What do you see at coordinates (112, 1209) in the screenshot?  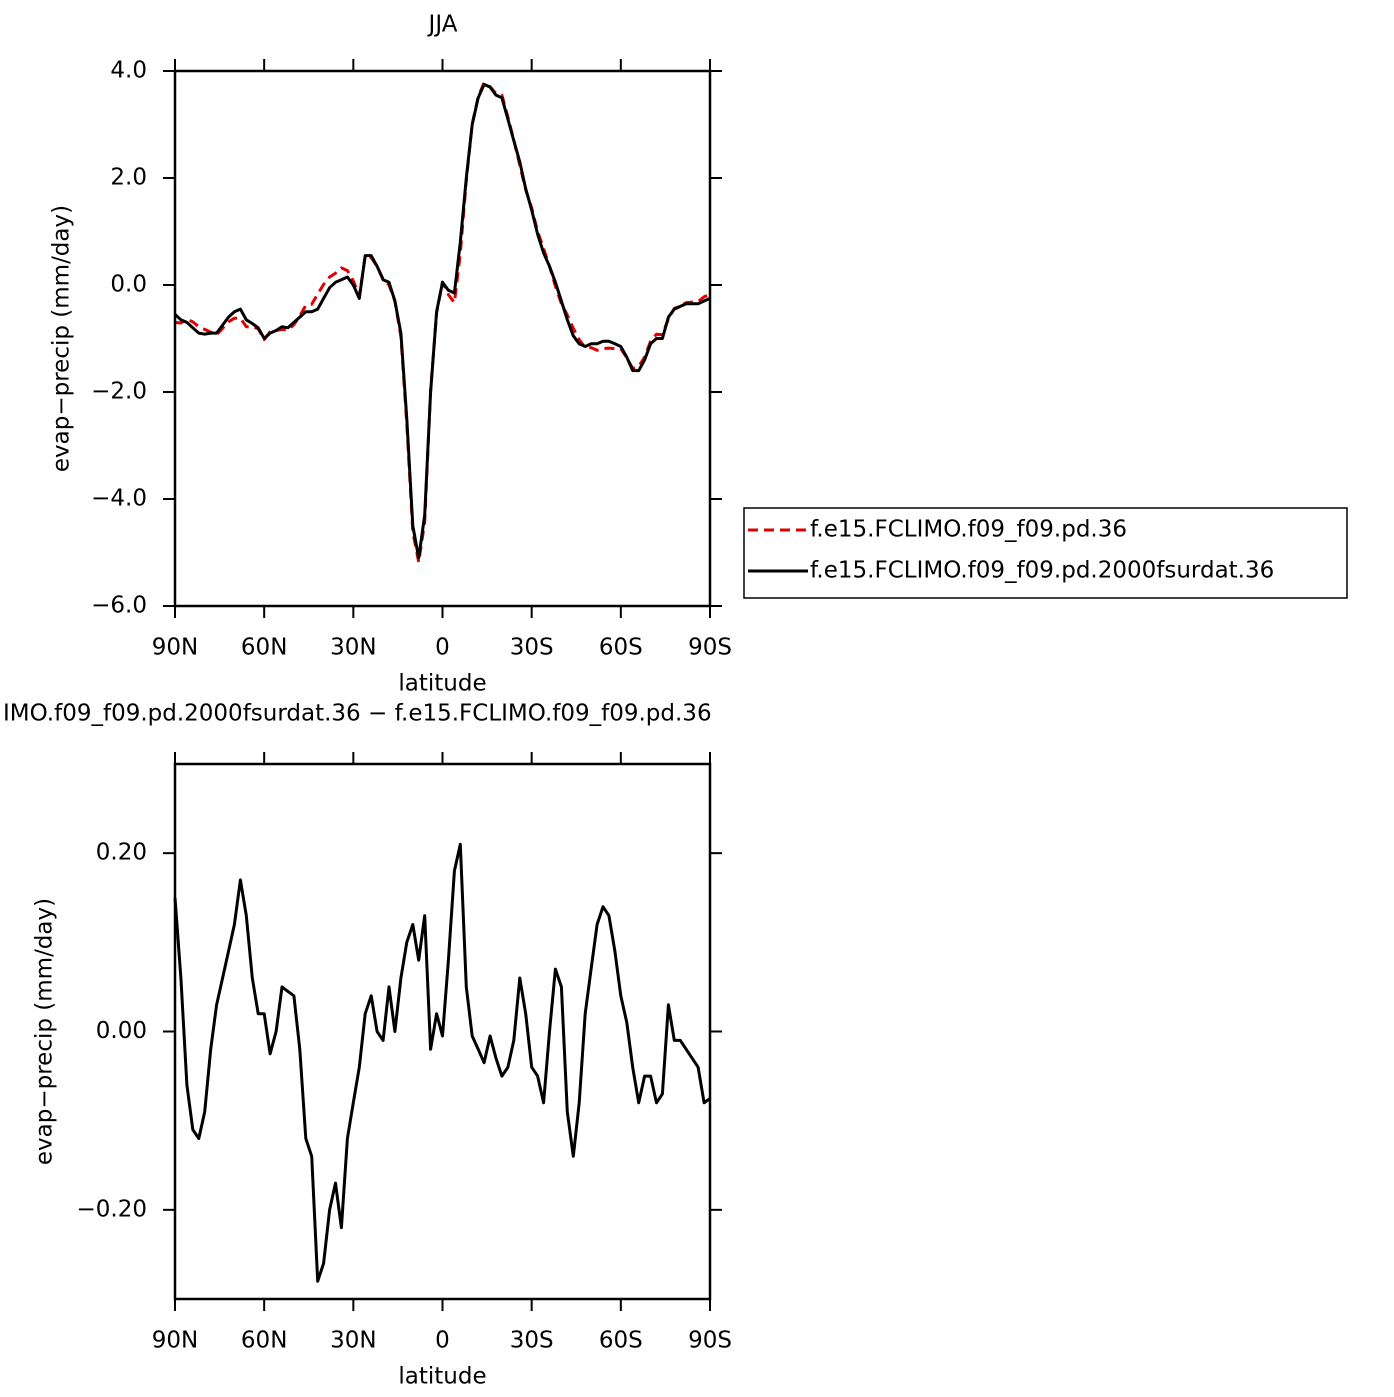 I see `y-tick-label: −0.20` at bounding box center [112, 1209].